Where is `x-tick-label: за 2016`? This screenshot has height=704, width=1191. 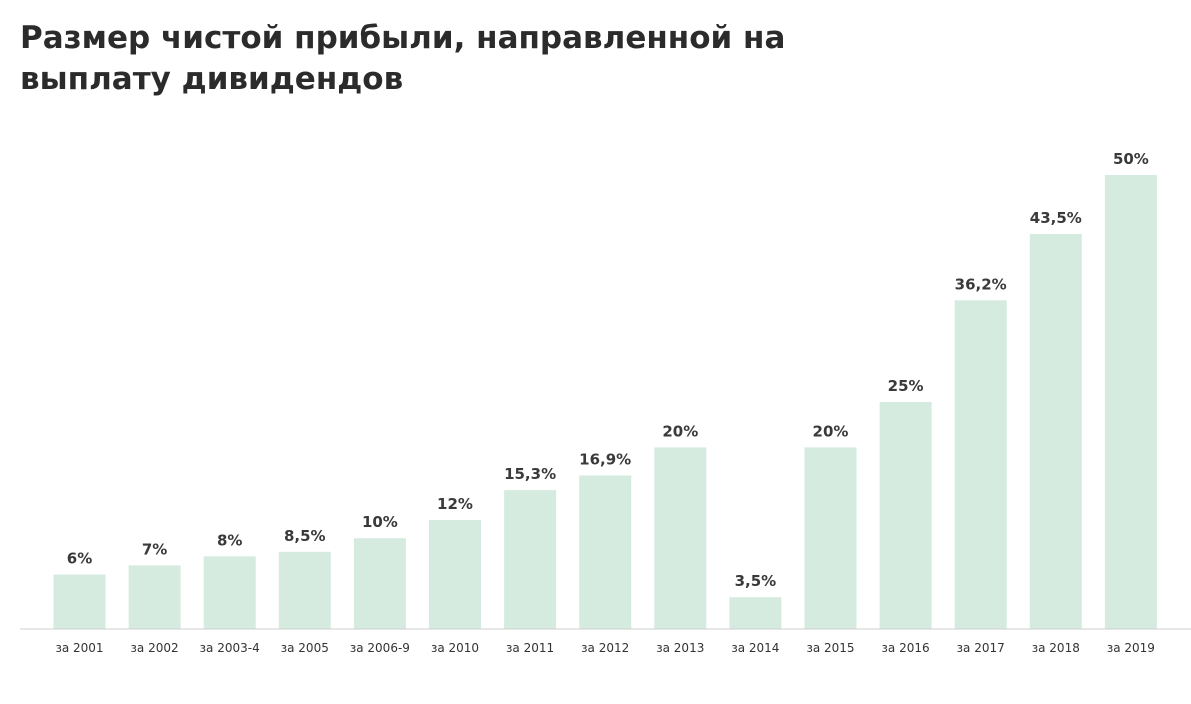 x-tick-label: за 2016 is located at coordinates (906, 648).